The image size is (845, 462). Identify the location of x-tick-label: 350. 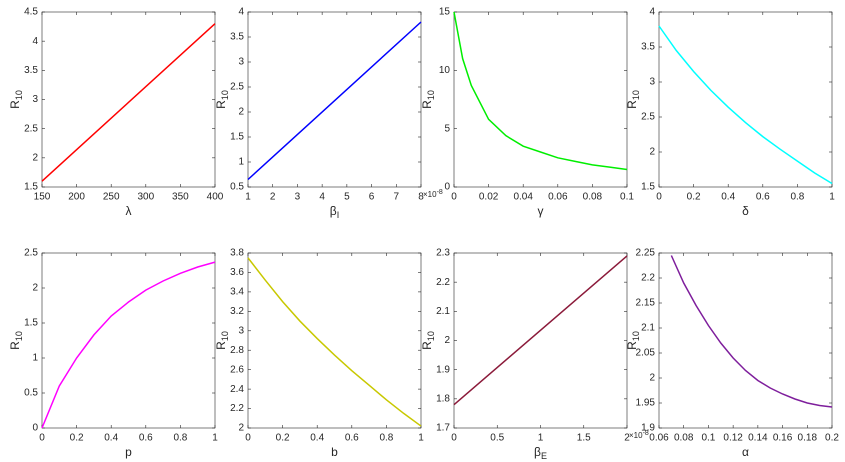
(180, 197).